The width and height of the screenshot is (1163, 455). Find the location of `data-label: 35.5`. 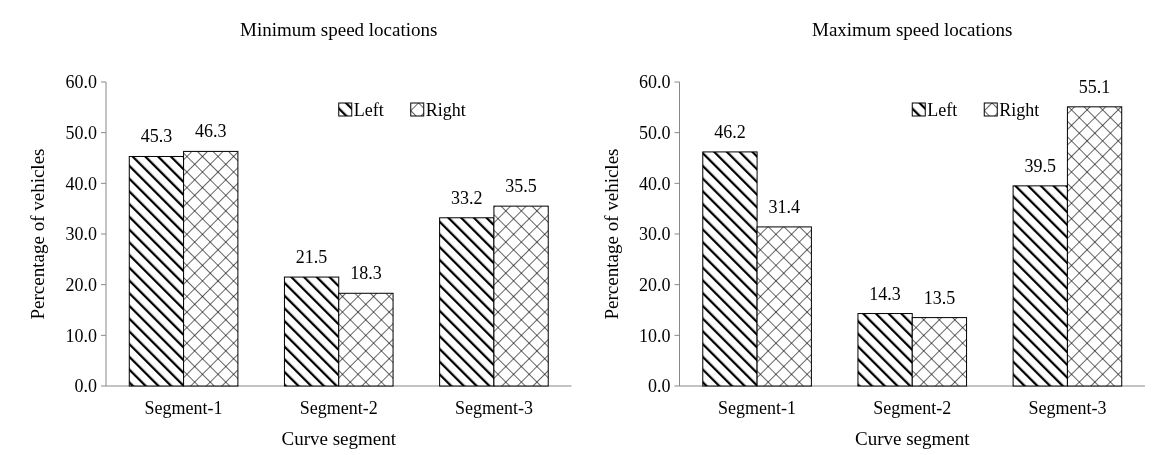

data-label: 35.5 is located at coordinates (521, 186).